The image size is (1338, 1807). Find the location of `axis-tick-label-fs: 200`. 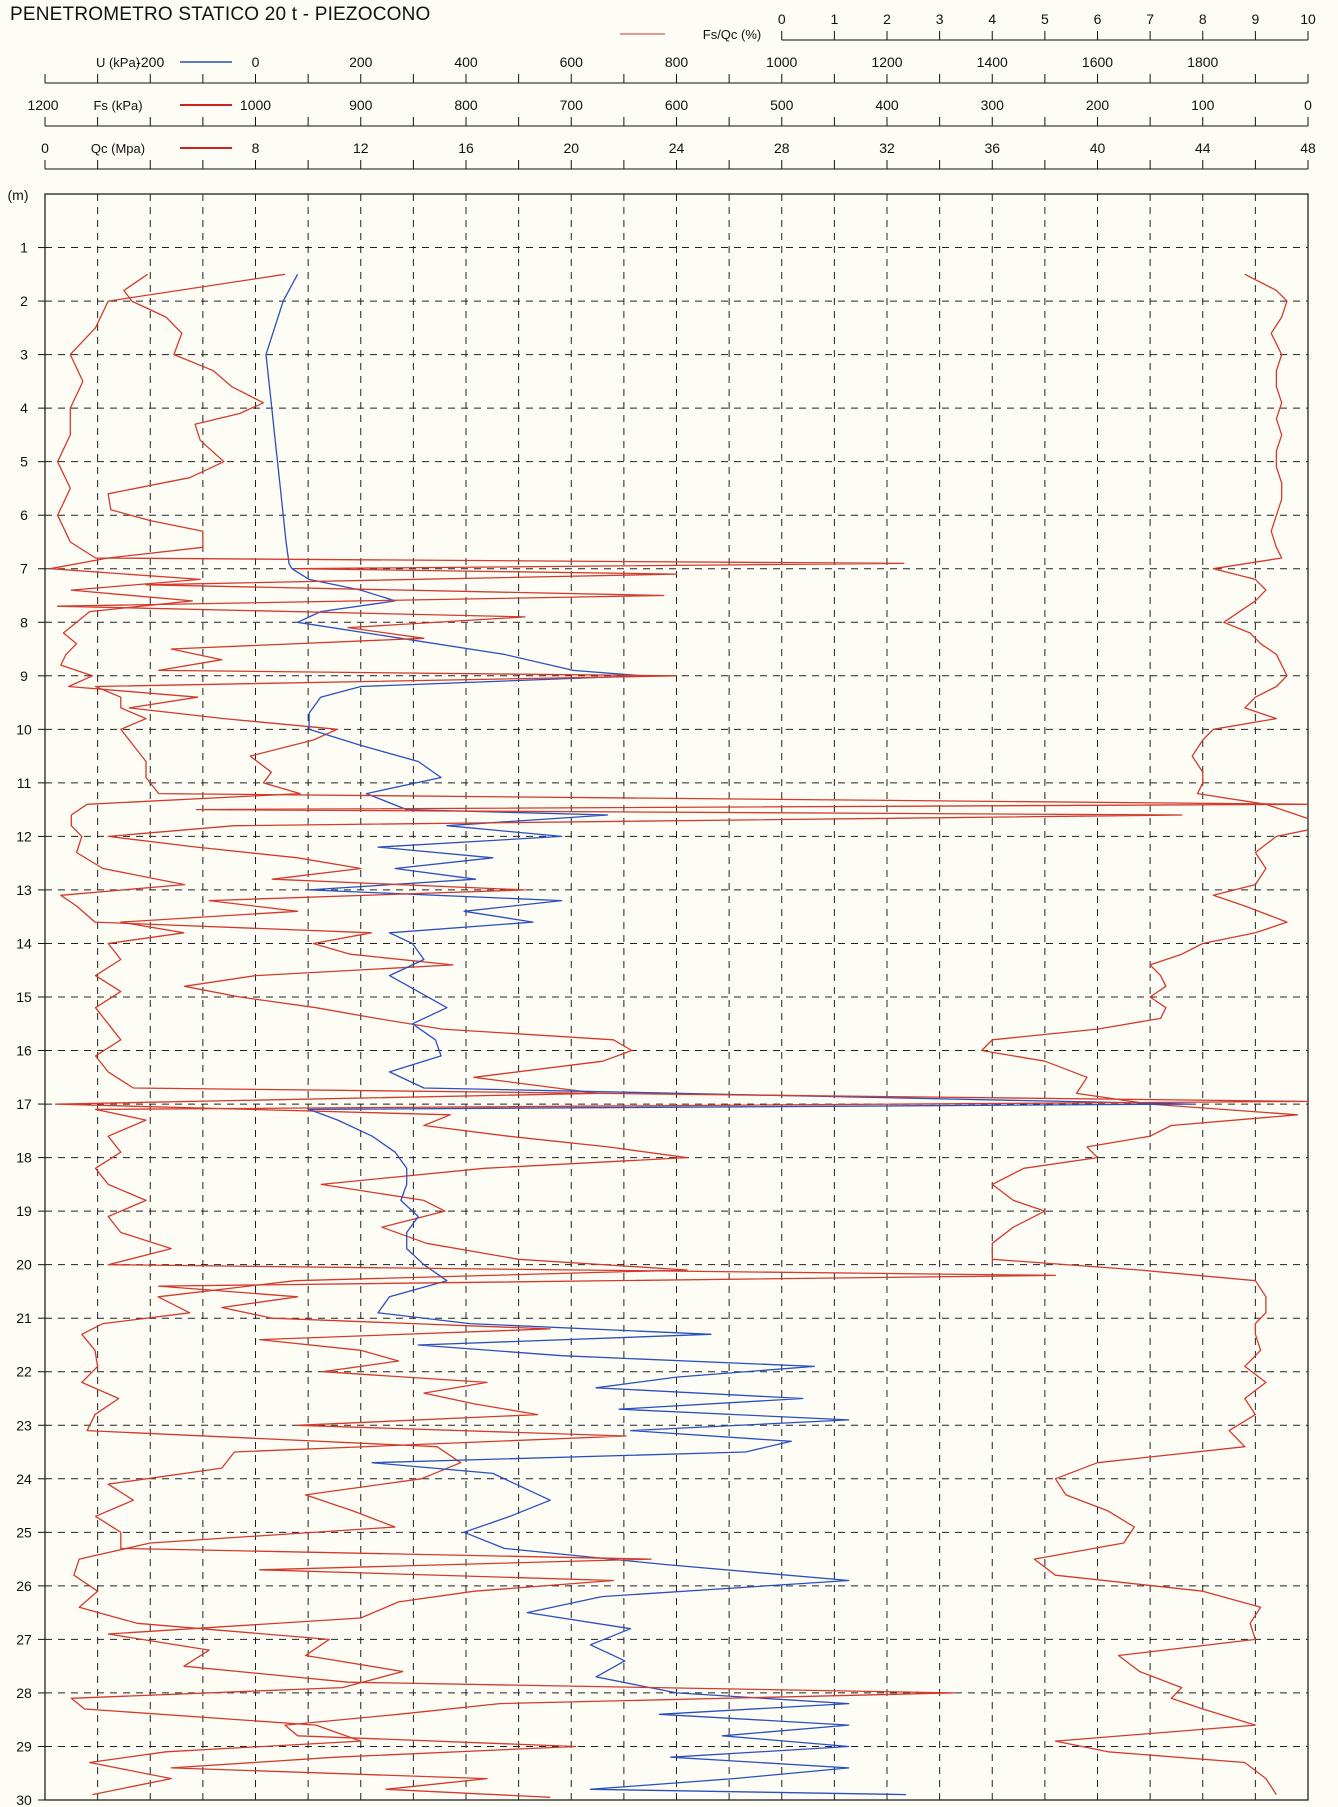

axis-tick-label-fs: 200 is located at coordinates (1098, 105).